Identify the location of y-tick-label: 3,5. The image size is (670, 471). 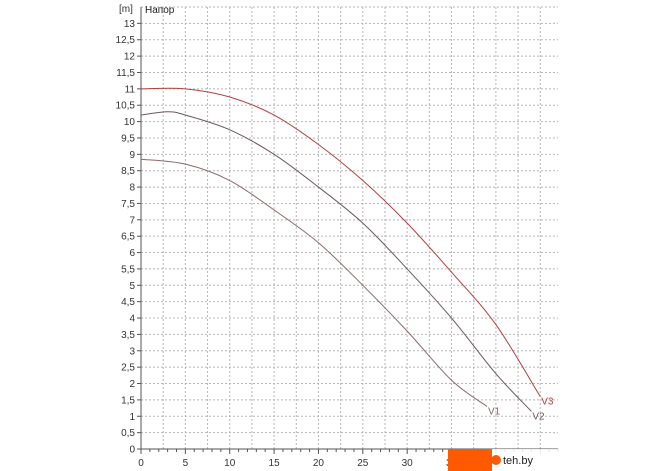
(128, 335).